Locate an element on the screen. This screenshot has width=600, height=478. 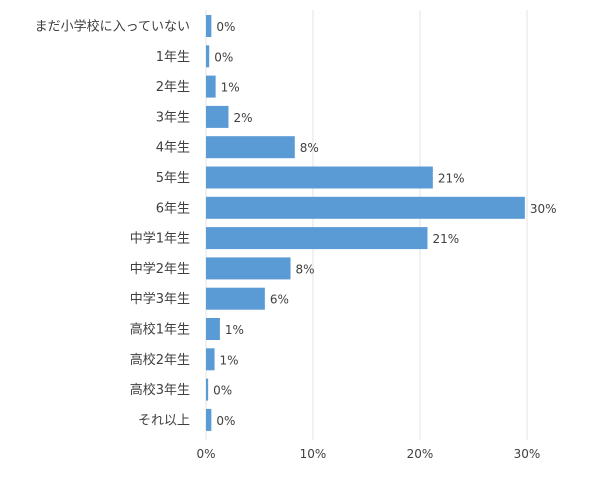
category-label: 高校1年生 is located at coordinates (160, 330).